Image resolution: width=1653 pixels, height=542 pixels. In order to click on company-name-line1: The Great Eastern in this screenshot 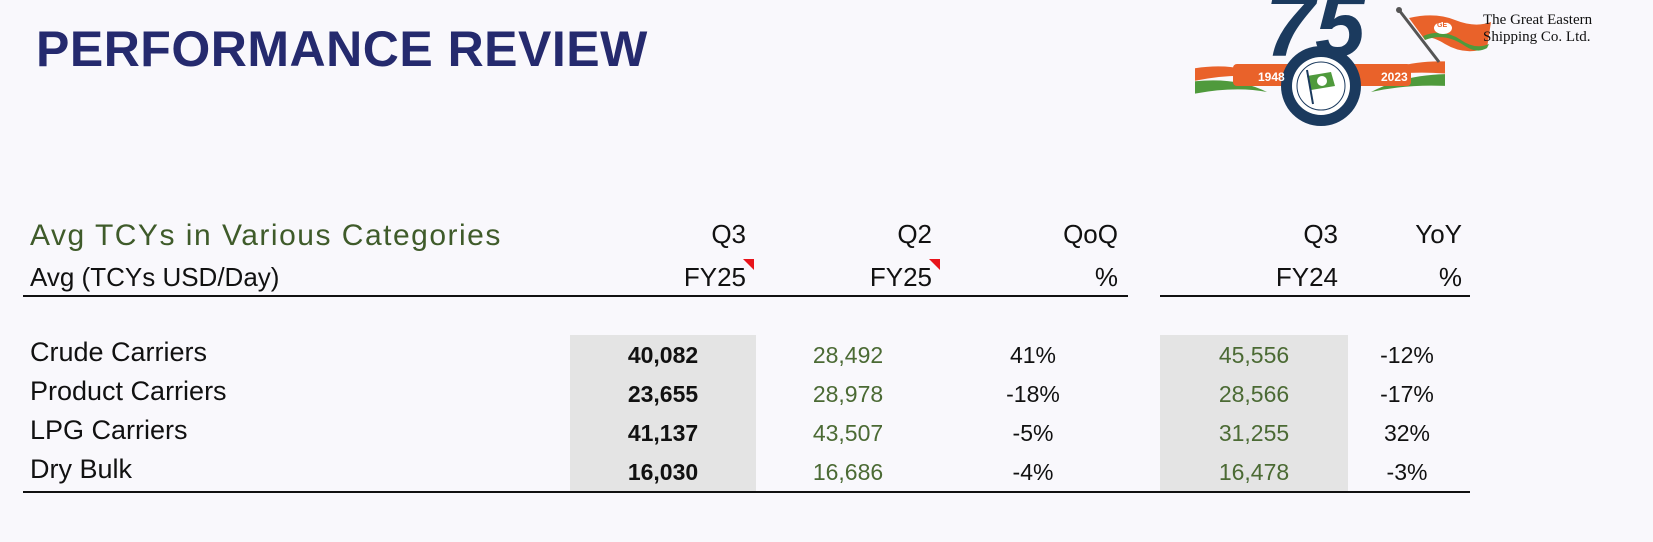, I will do `click(1538, 20)`.